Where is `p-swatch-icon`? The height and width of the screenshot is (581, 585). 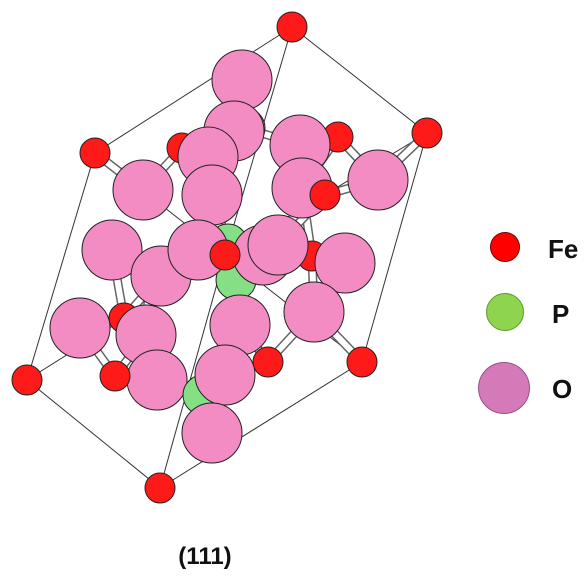
p-swatch-icon is located at coordinates (505, 312).